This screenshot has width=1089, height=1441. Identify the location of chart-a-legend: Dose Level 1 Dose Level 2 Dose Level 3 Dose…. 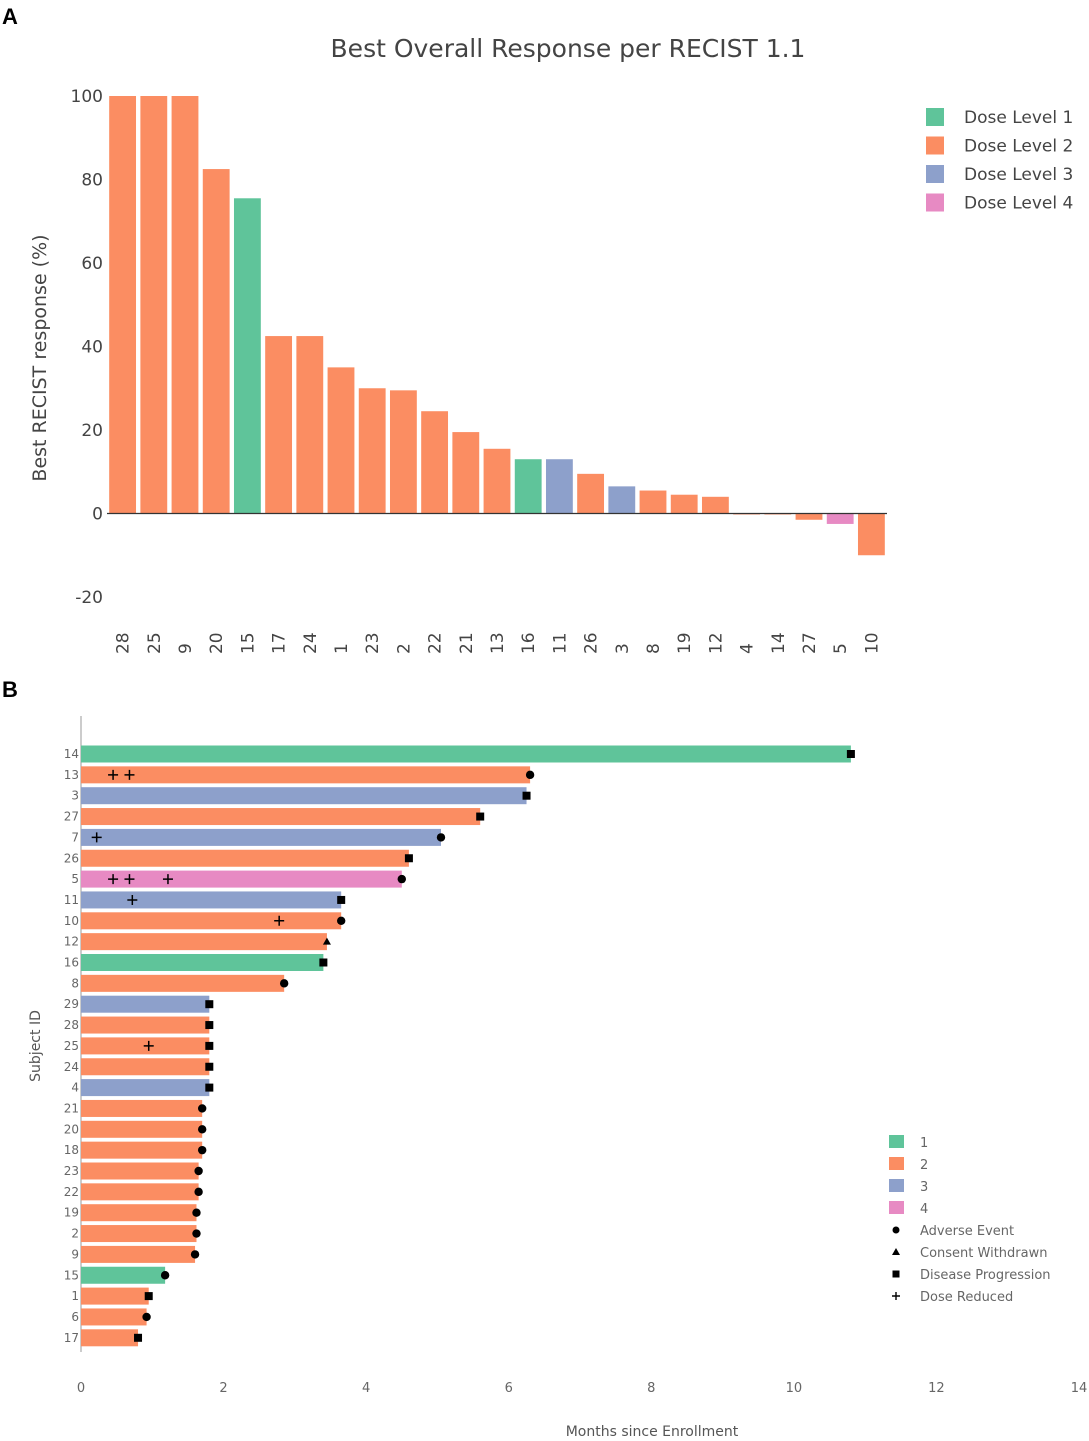
(999, 161).